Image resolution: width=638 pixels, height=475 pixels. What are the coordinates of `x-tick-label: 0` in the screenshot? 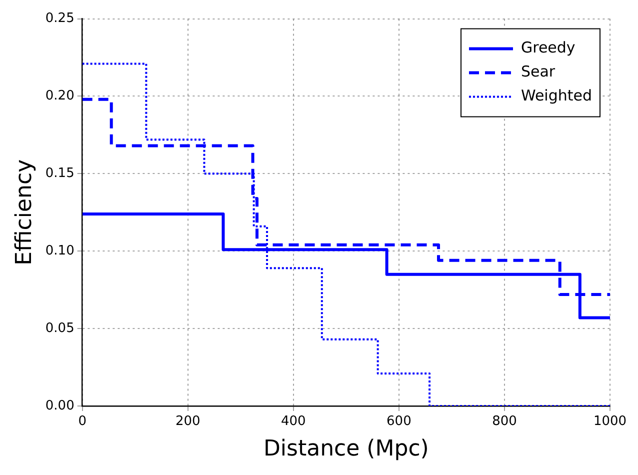 It's located at (82, 422).